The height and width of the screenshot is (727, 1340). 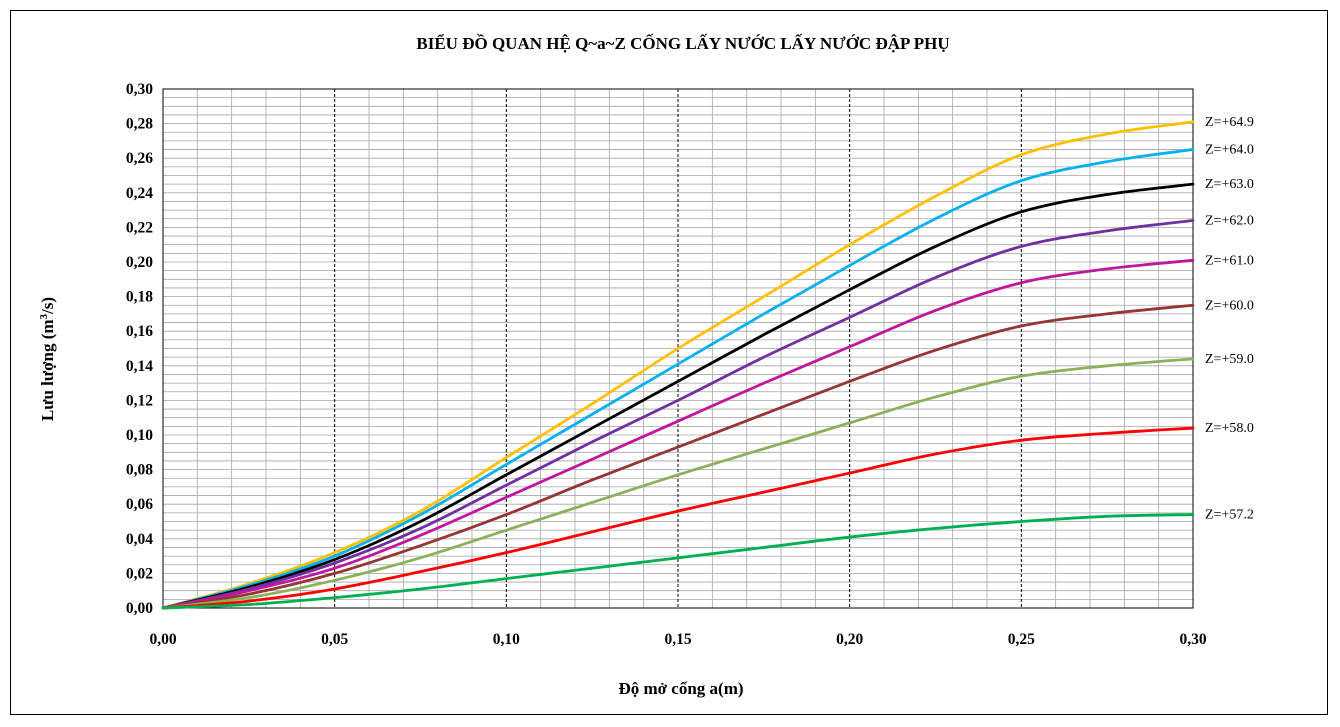 What do you see at coordinates (139, 400) in the screenshot?
I see `y-tick-label: 0,12` at bounding box center [139, 400].